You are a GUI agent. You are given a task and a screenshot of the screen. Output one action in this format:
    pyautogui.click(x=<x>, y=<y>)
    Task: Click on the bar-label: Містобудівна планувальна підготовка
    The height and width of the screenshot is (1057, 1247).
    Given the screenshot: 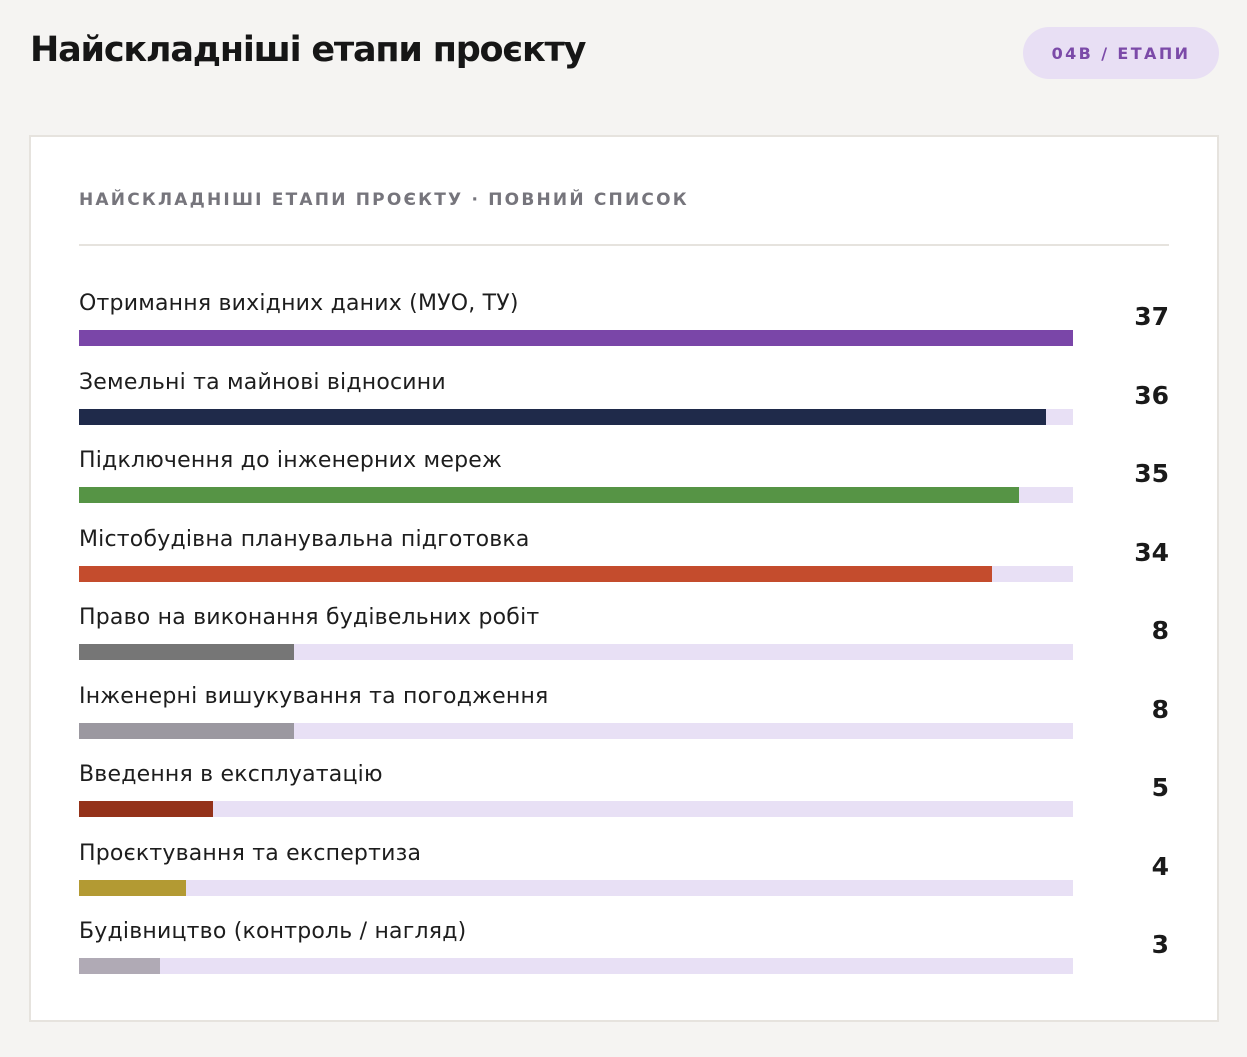 What is the action you would take?
    pyautogui.click(x=304, y=539)
    